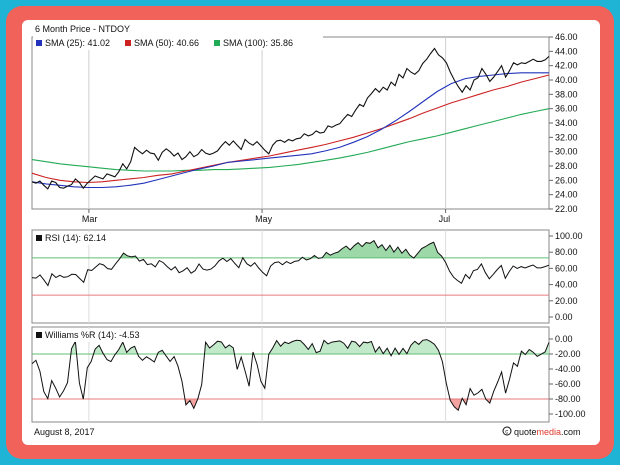 The width and height of the screenshot is (620, 465). Describe the element at coordinates (566, 301) in the screenshot. I see `rsi-ytick-label: 20.00` at that location.